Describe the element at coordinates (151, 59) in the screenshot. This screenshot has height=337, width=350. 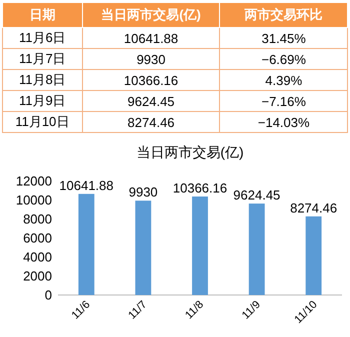
I see `text: 9930` at that location.